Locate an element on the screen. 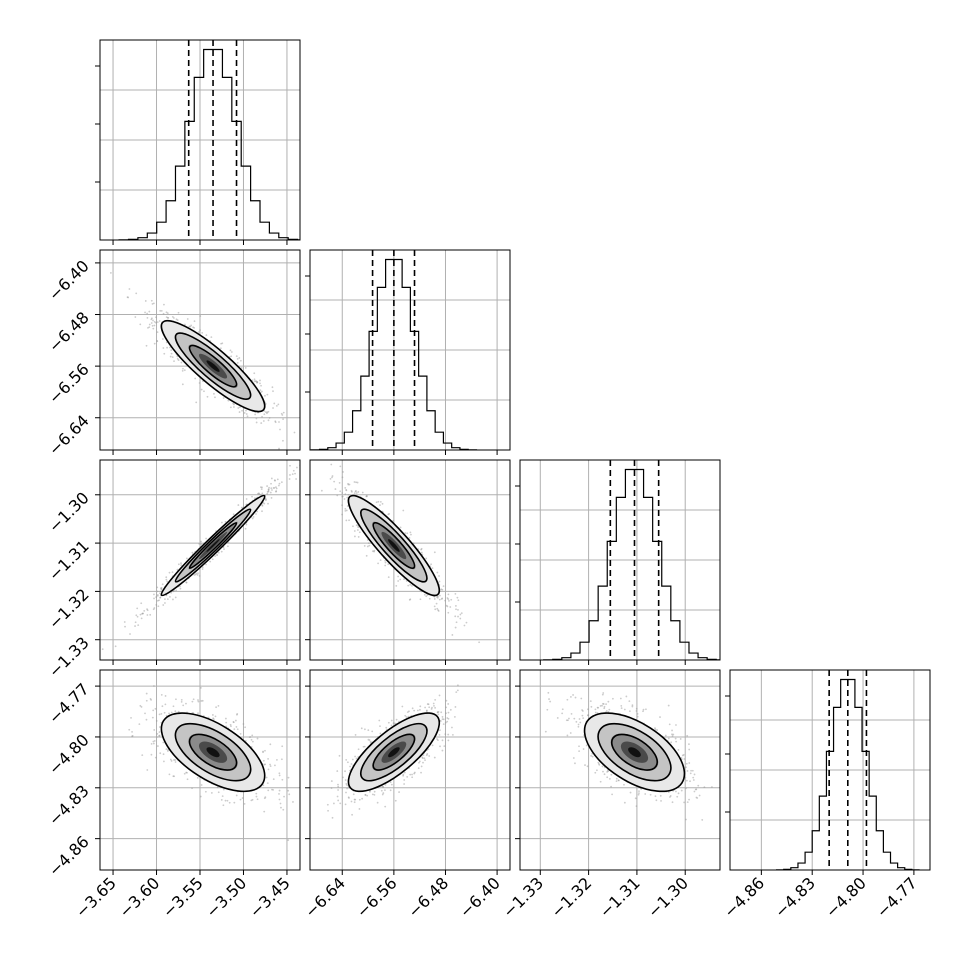 The width and height of the screenshot is (970, 970). y-tick-label: −4.77 is located at coordinates (69, 703).